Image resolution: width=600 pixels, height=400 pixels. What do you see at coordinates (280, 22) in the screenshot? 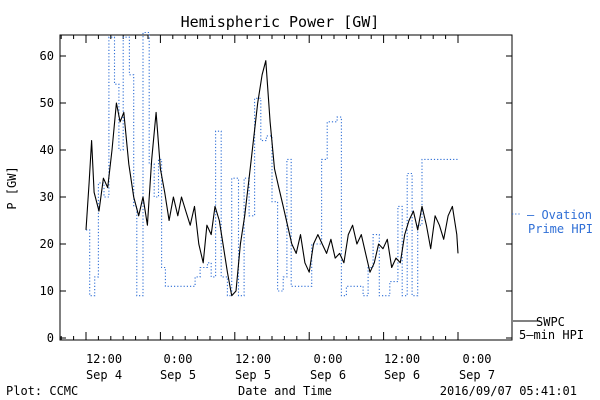
I see `chart-title: Hemispheric Power [GW]` at bounding box center [280, 22].